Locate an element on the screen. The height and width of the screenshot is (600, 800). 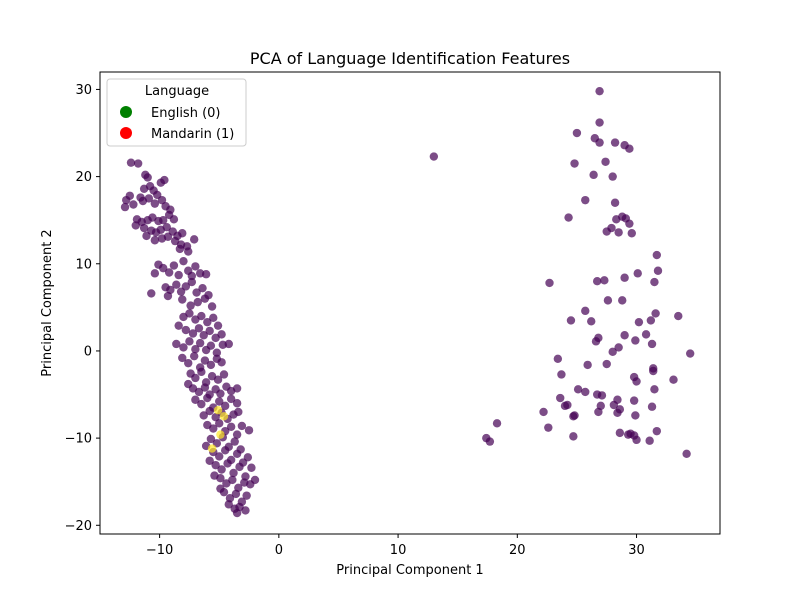
legend-marker-mandarin is located at coordinates (126, 133).